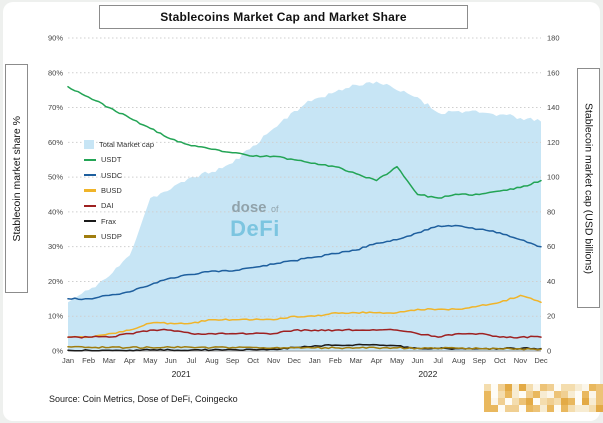 This screenshot has width=603, height=423. What do you see at coordinates (553, 72) in the screenshot?
I see `svg-text: 160` at bounding box center [553, 72].